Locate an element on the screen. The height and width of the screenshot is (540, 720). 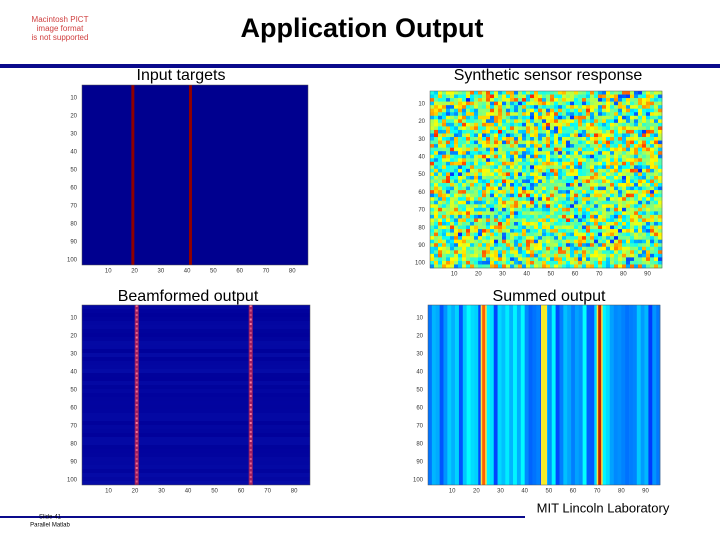
noise-row is located at coordinates (196, 363).